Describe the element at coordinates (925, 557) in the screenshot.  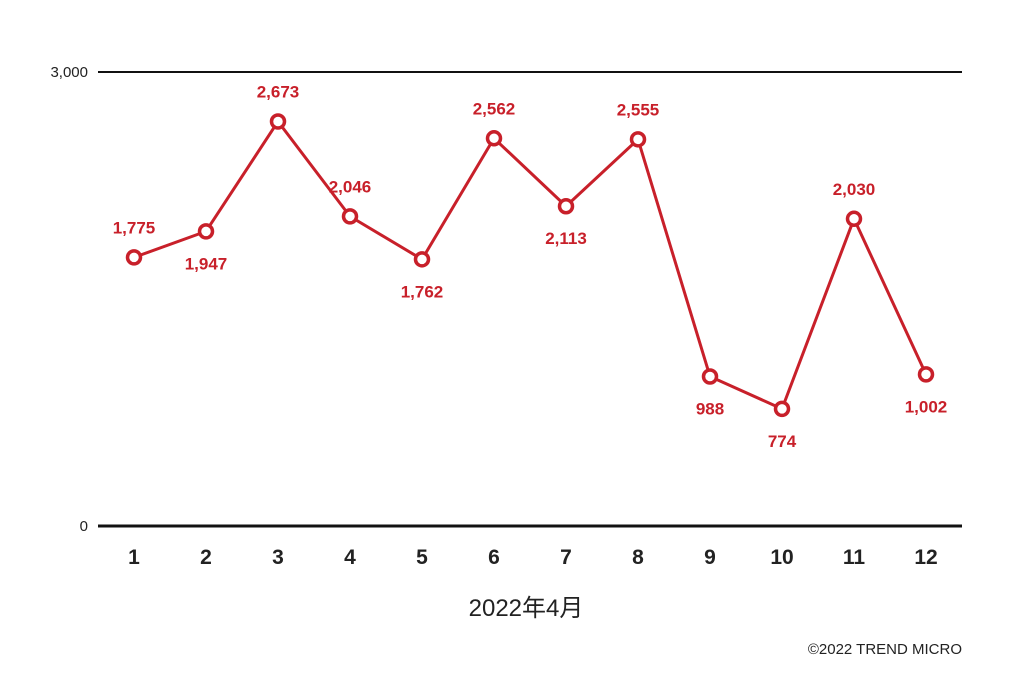
I see `x-tick-label: 12` at that location.